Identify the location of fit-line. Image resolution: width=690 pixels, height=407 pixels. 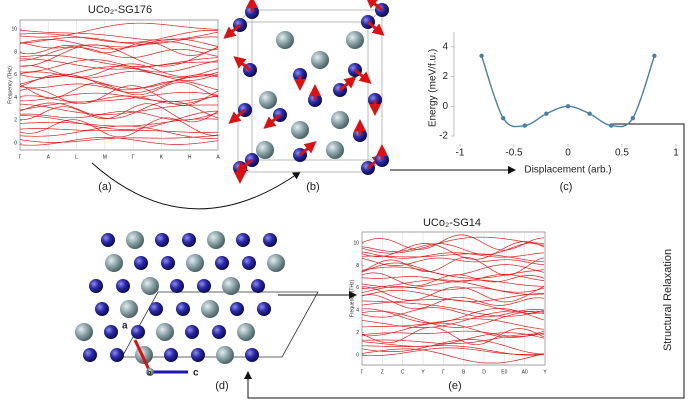
(568, 91).